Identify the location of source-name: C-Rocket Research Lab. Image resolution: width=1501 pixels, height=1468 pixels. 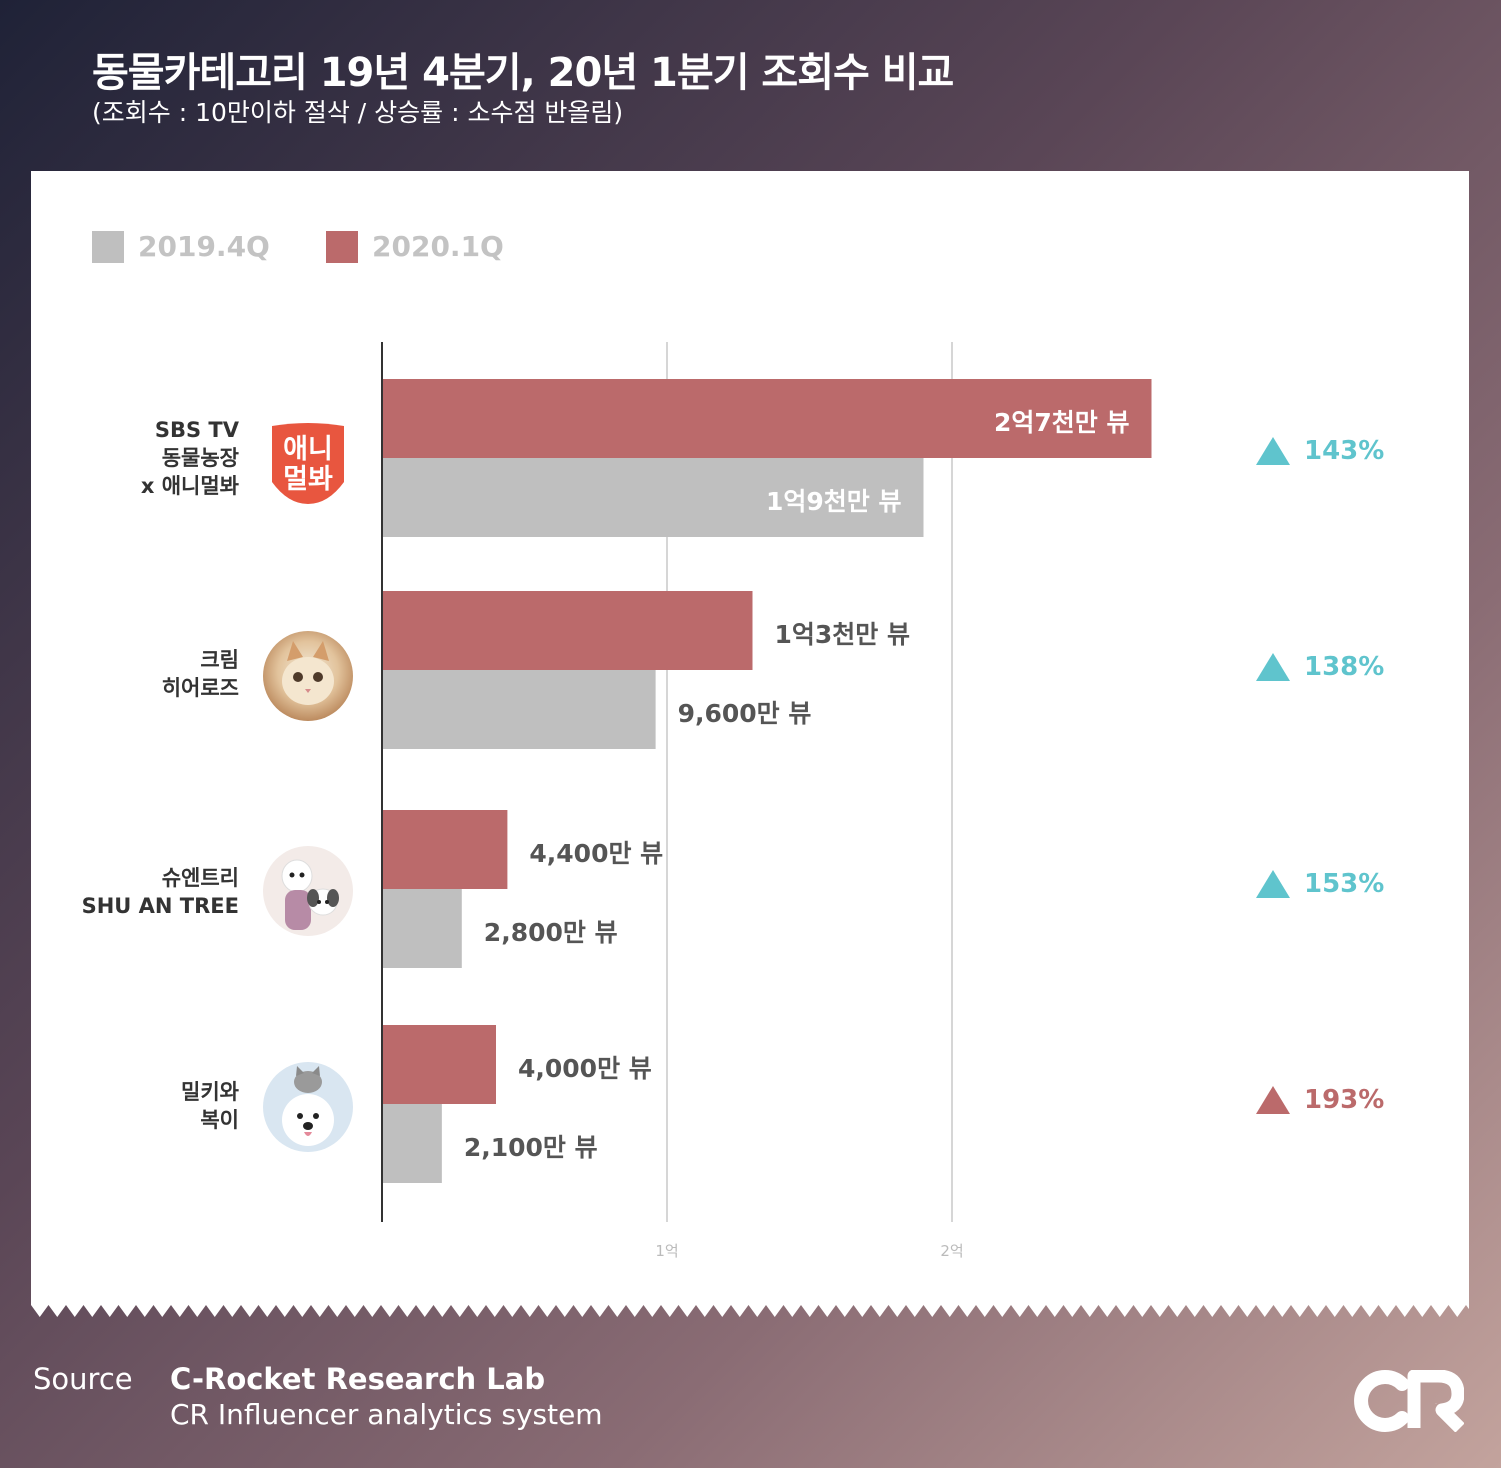
(358, 1379).